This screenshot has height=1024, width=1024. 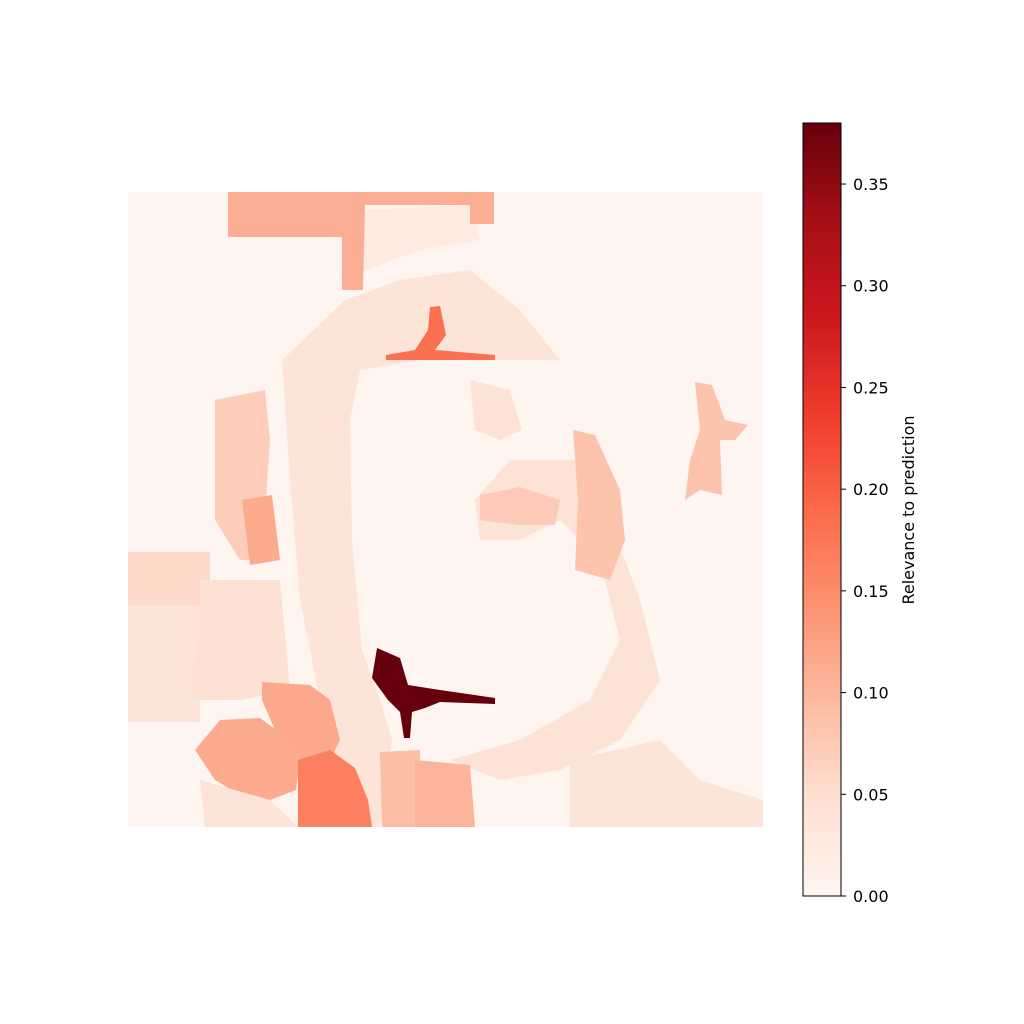 I want to click on colorbar-gradient, so click(x=822, y=509).